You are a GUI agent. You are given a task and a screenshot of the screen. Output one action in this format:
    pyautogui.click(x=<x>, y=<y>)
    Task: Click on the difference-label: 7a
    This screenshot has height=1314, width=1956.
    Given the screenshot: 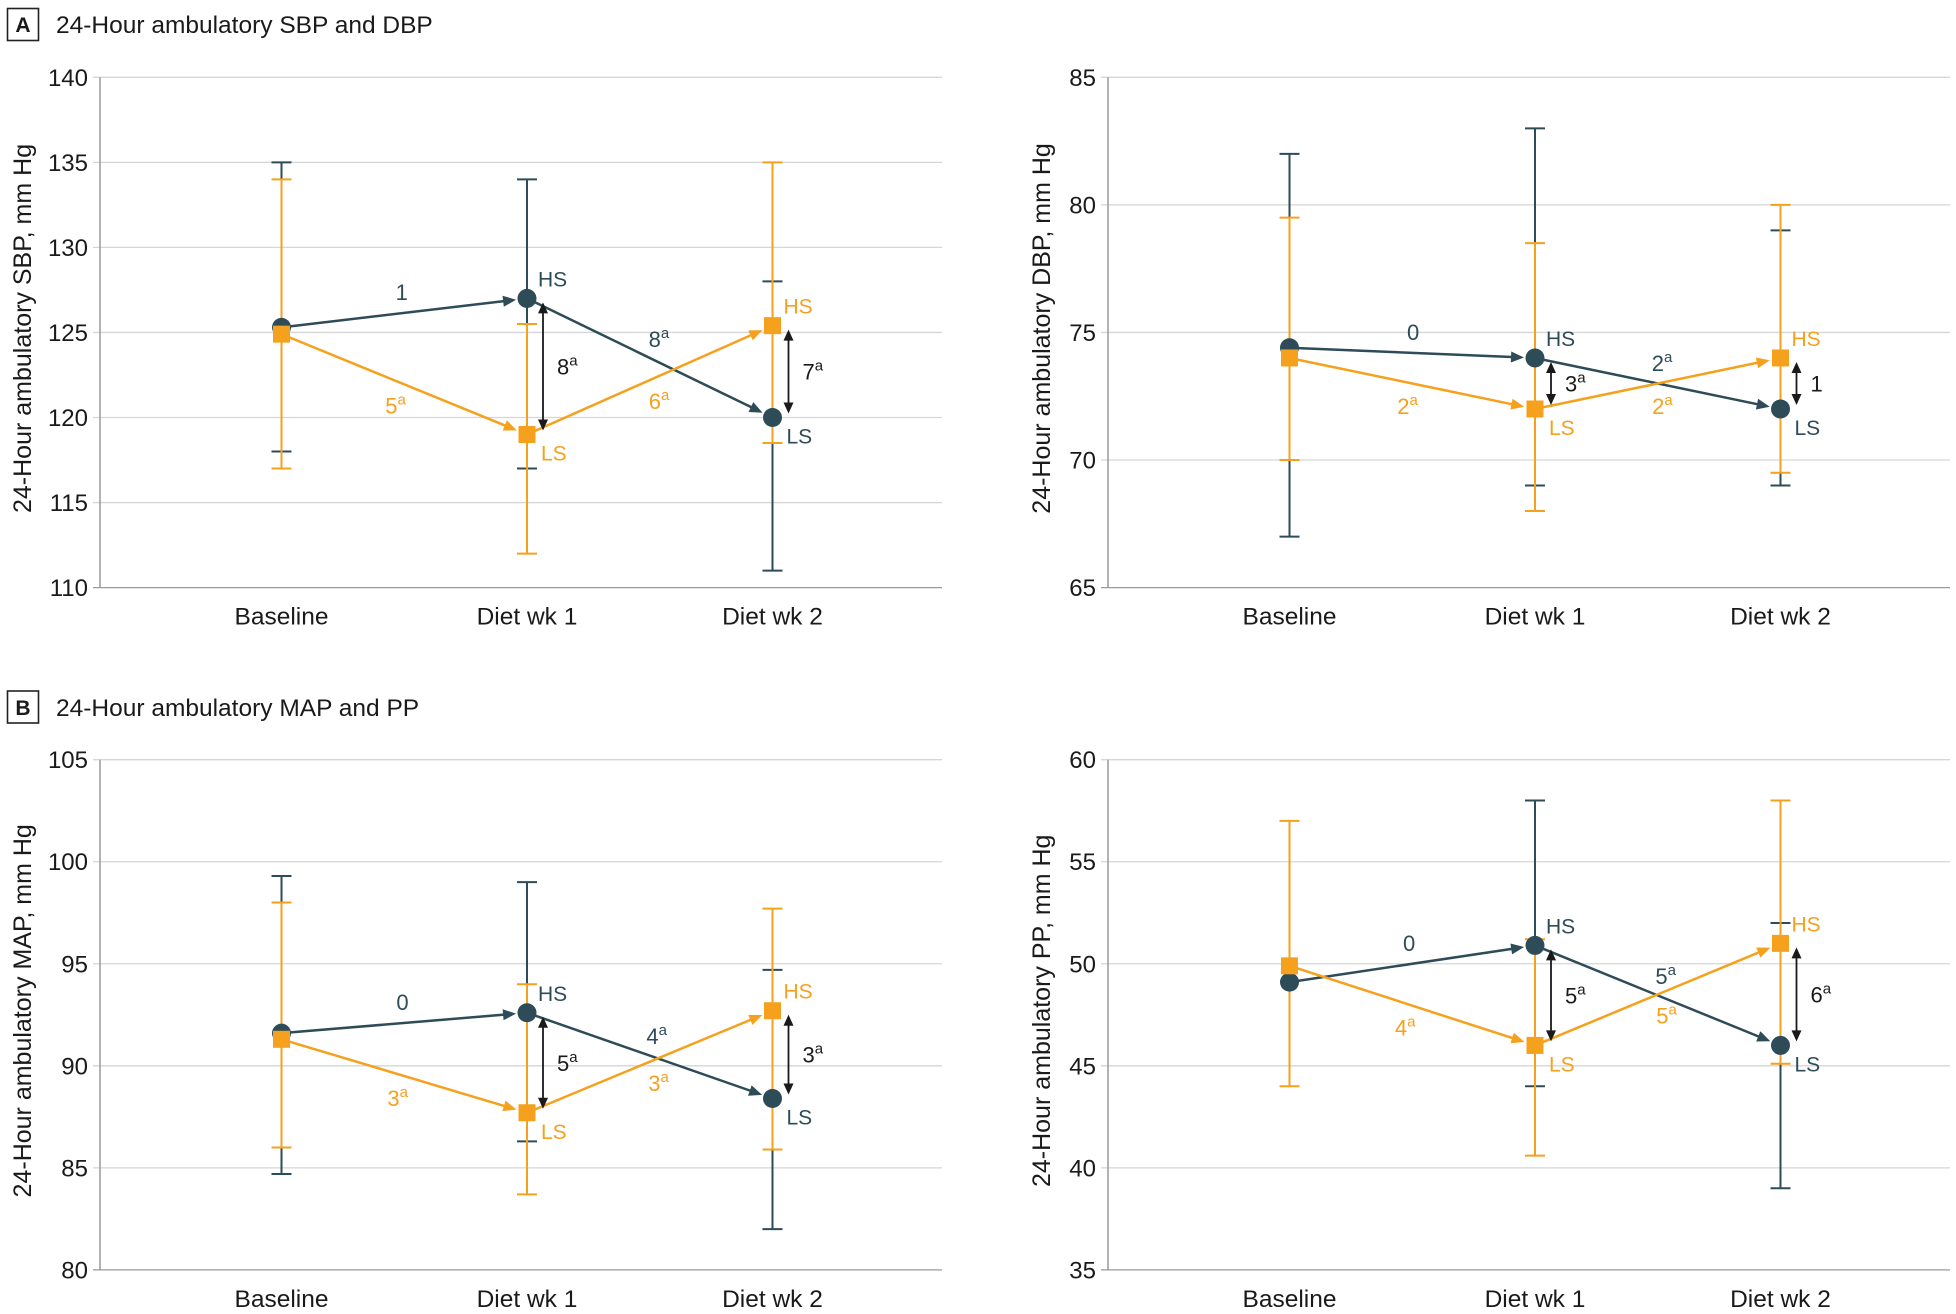 What is the action you would take?
    pyautogui.click(x=813, y=371)
    